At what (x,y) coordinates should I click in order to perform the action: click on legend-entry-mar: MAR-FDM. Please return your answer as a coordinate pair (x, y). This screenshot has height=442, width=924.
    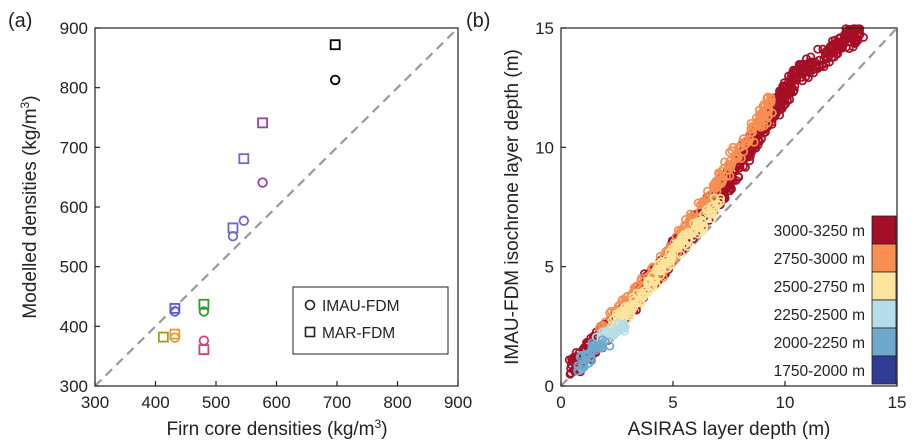
    Looking at the image, I should click on (358, 333).